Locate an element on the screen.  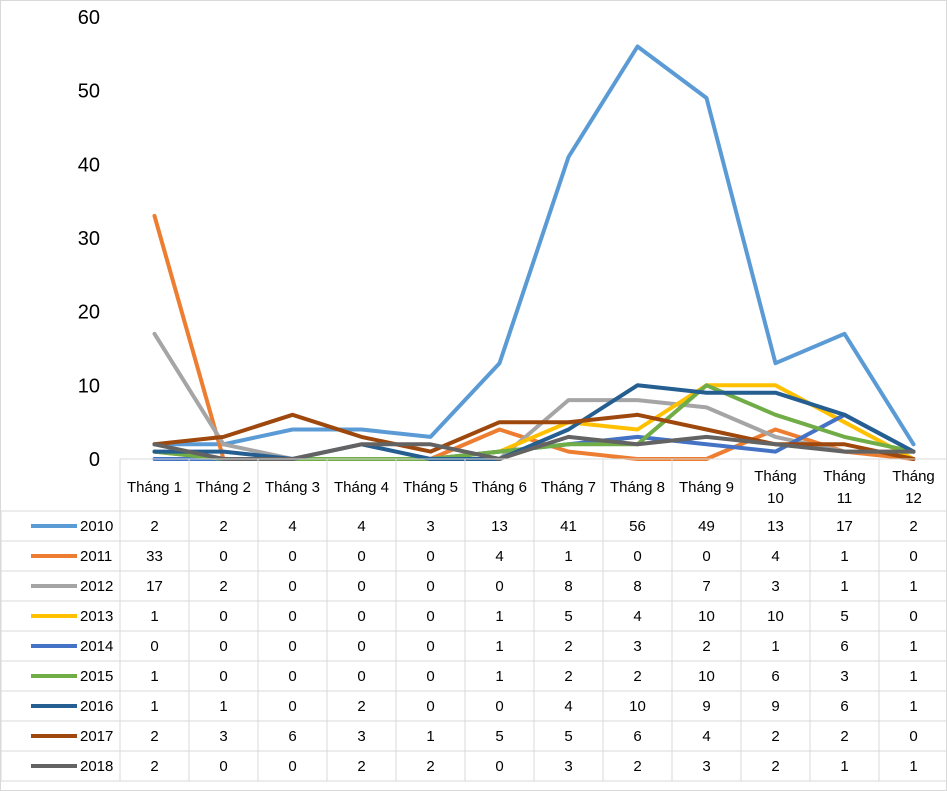
category-label: Tháng 7 is located at coordinates (568, 487).